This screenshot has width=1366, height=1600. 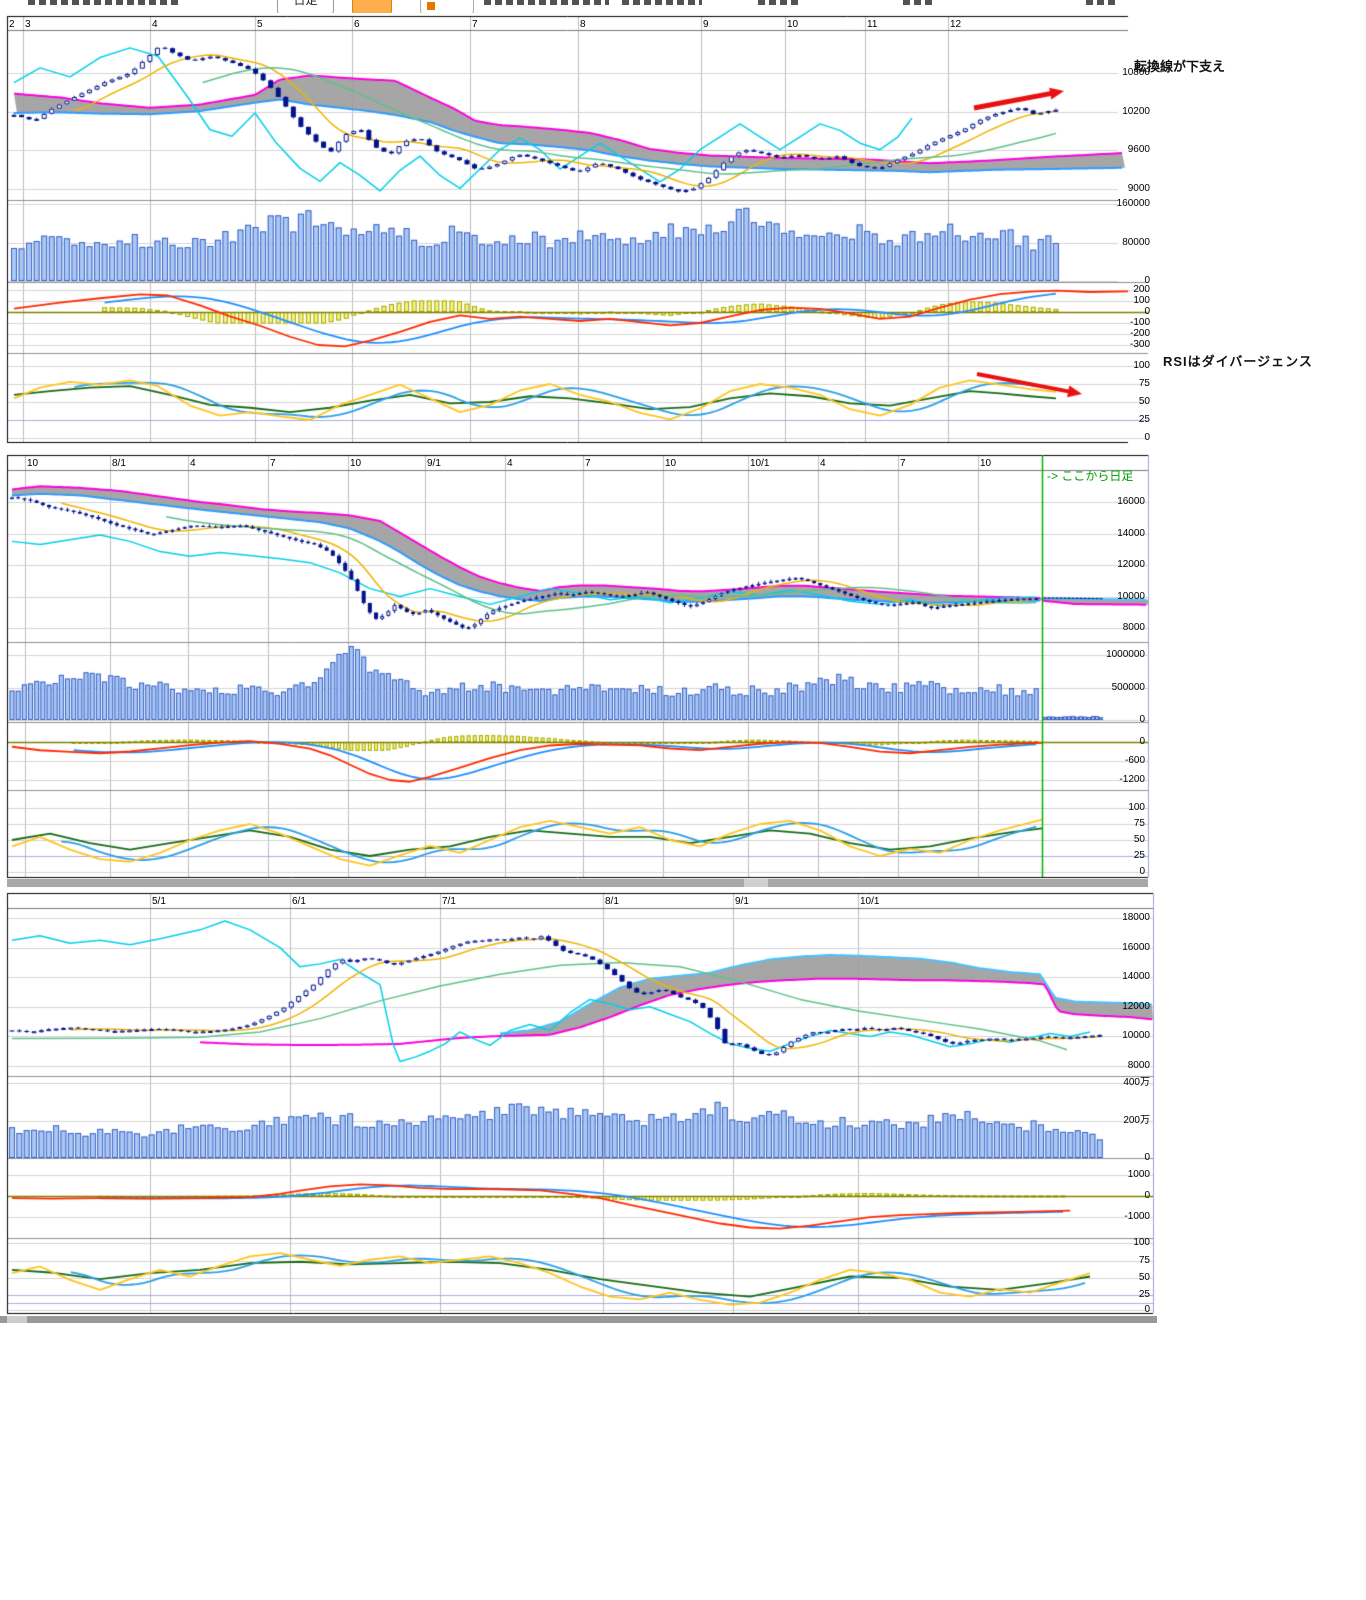 What do you see at coordinates (1238, 361) in the screenshot?
I see `annotation-rsi-divergence: RSIはダイバージェンス` at bounding box center [1238, 361].